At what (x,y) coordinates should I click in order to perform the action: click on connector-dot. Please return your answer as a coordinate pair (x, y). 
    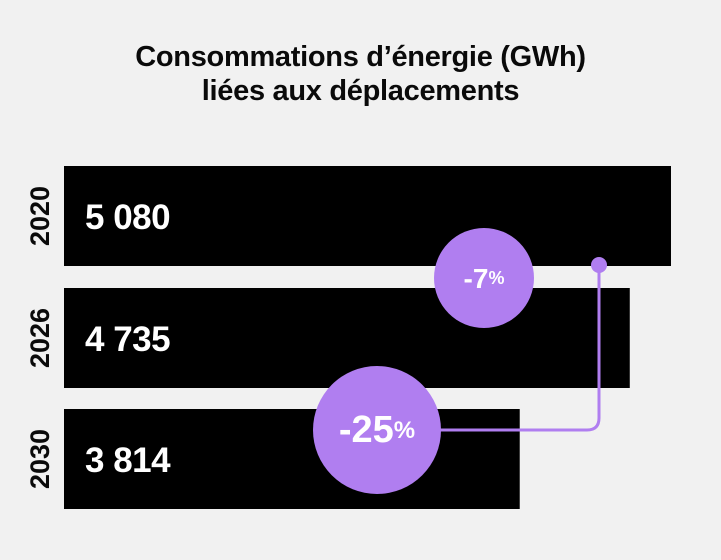
    Looking at the image, I should click on (599, 265).